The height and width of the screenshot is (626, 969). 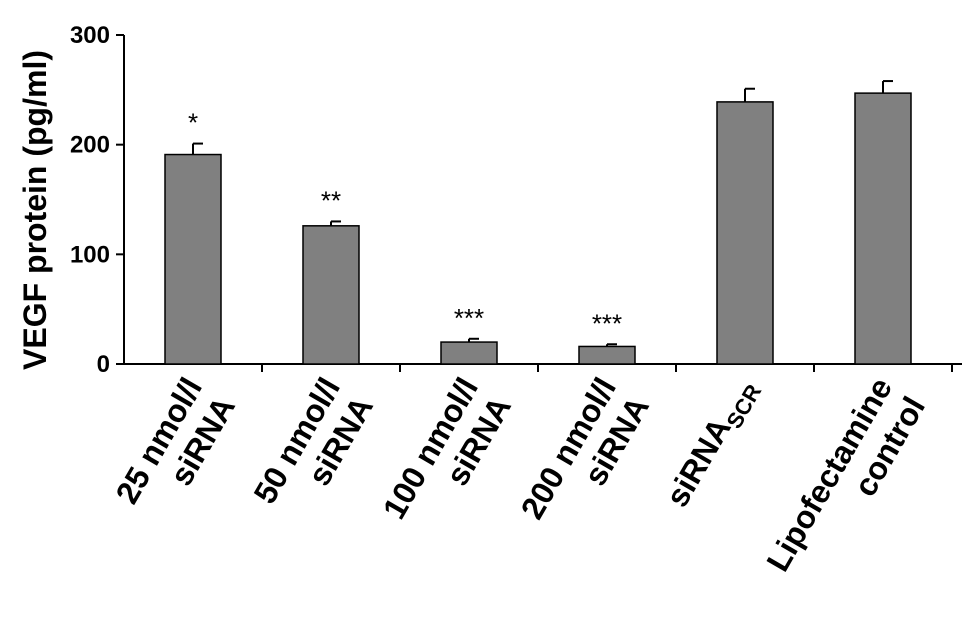 What do you see at coordinates (447, 458) in the screenshot?
I see `category-label: 100 nmol/lsiRNA` at bounding box center [447, 458].